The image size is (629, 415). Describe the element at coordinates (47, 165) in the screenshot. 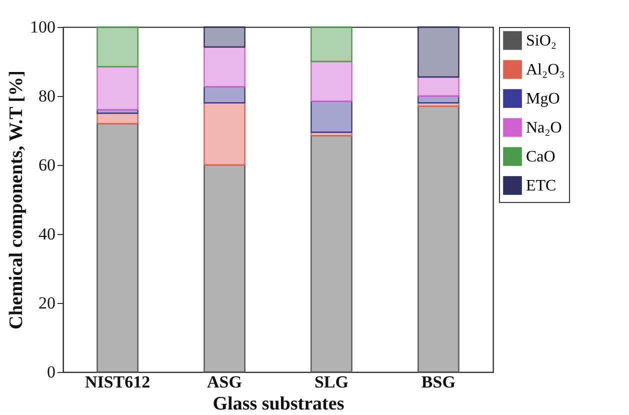

I see `y-tick-label: 60` at that location.